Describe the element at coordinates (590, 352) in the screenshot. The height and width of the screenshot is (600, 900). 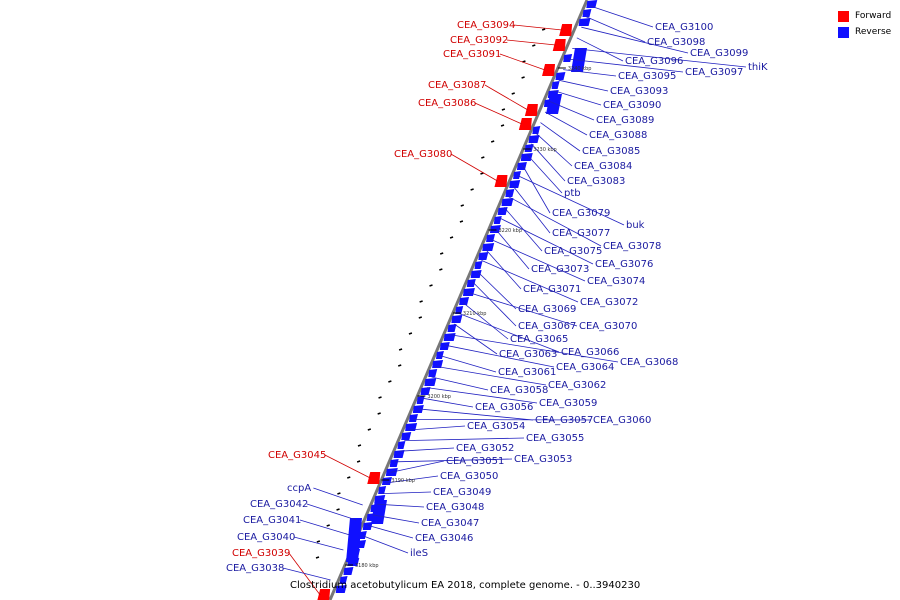
I see `reverse-gene-label: CEA_G3066` at that location.